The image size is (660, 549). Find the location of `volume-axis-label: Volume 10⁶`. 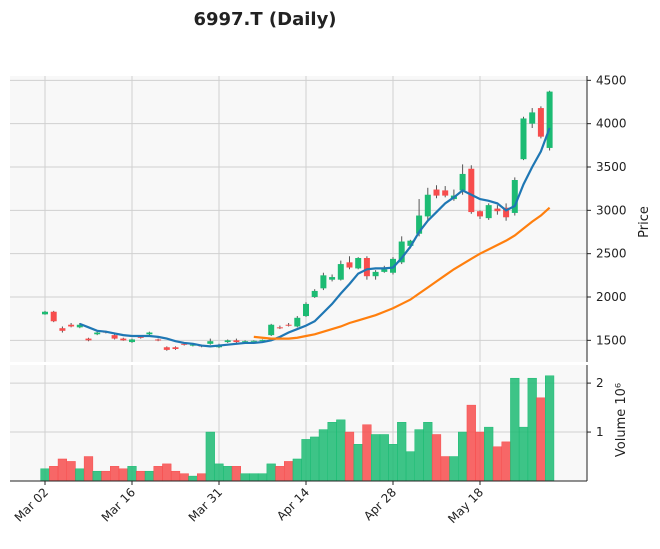

volume-axis-label: Volume 10⁶ is located at coordinates (621, 420).